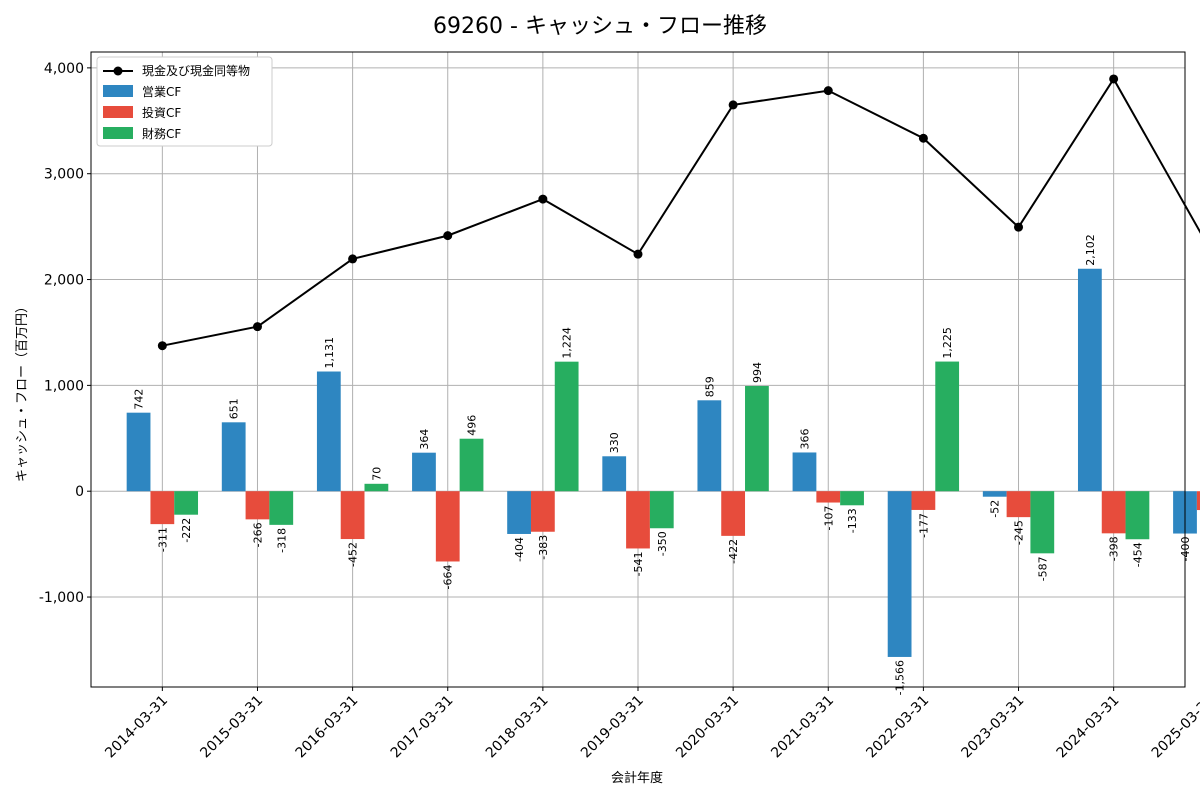  I want to click on x-tick-label: 2023-03-31, so click(992, 727).